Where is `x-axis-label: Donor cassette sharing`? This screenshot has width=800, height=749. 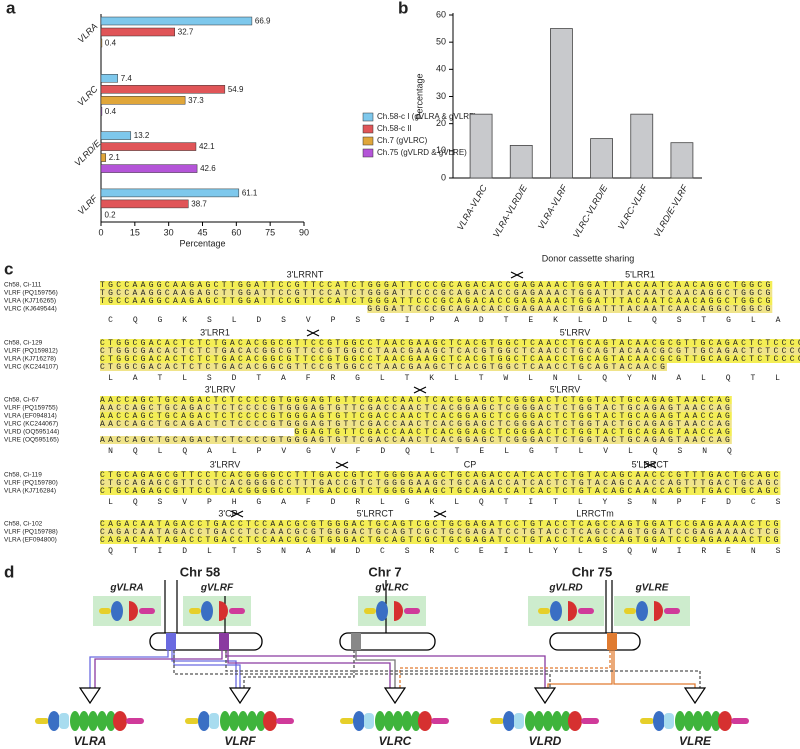
x-axis-label: Donor cassette sharing is located at coordinates (588, 258).